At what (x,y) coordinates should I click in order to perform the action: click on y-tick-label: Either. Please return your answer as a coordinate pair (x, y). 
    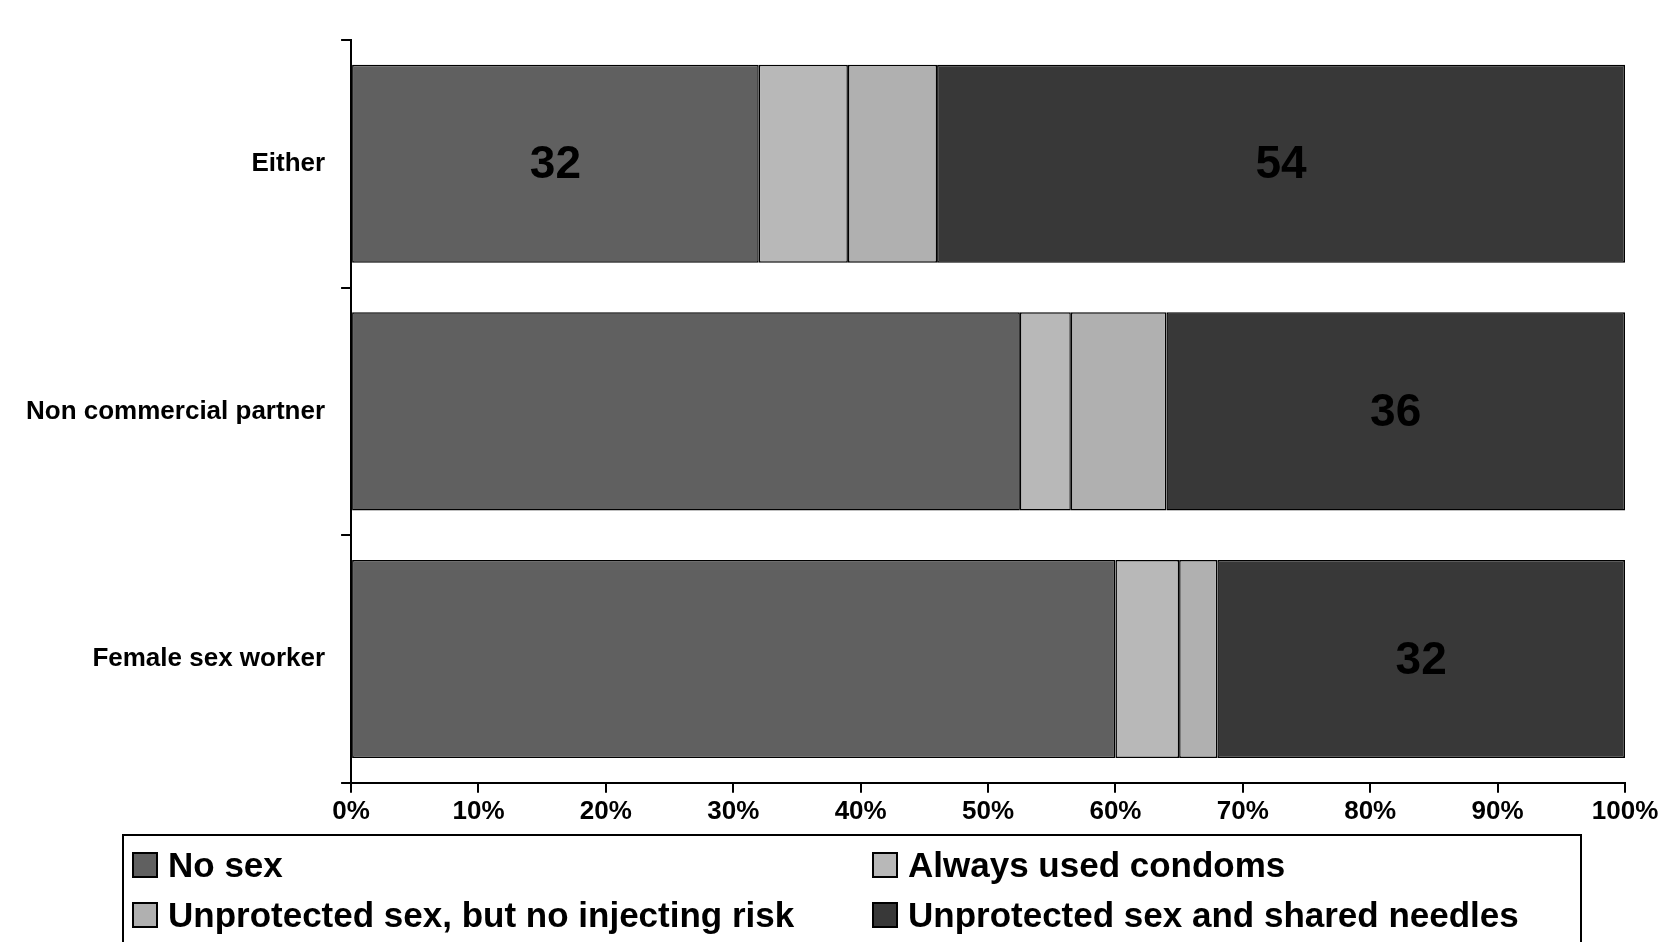
    Looking at the image, I should click on (288, 161).